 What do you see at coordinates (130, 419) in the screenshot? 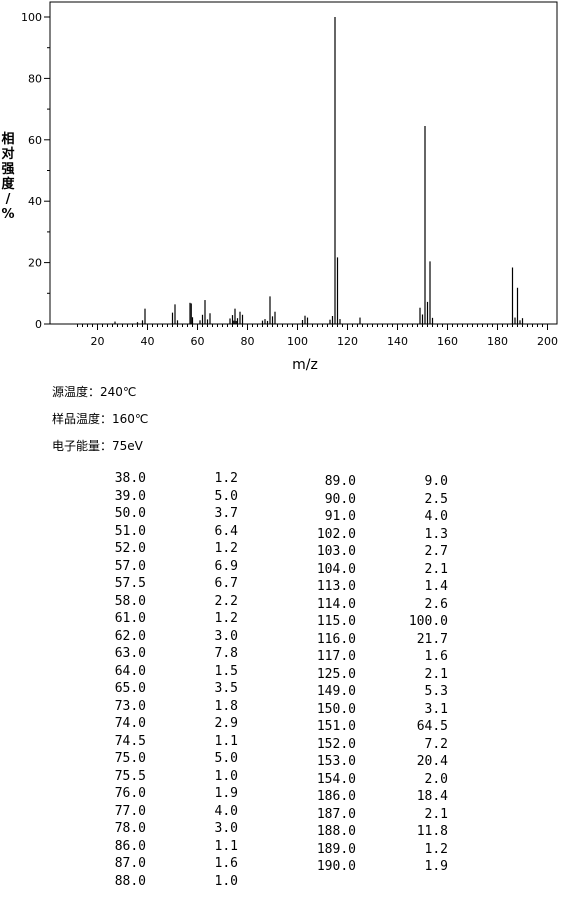
I see `sample-temperature-value: 160℃` at bounding box center [130, 419].